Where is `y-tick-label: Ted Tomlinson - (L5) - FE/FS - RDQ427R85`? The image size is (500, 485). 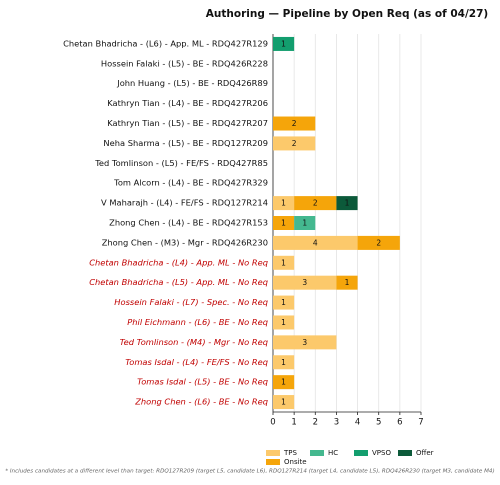
y-tick-label: Ted Tomlinson - (L5) - FE/FS - RDQ427R85 is located at coordinates (181, 163).